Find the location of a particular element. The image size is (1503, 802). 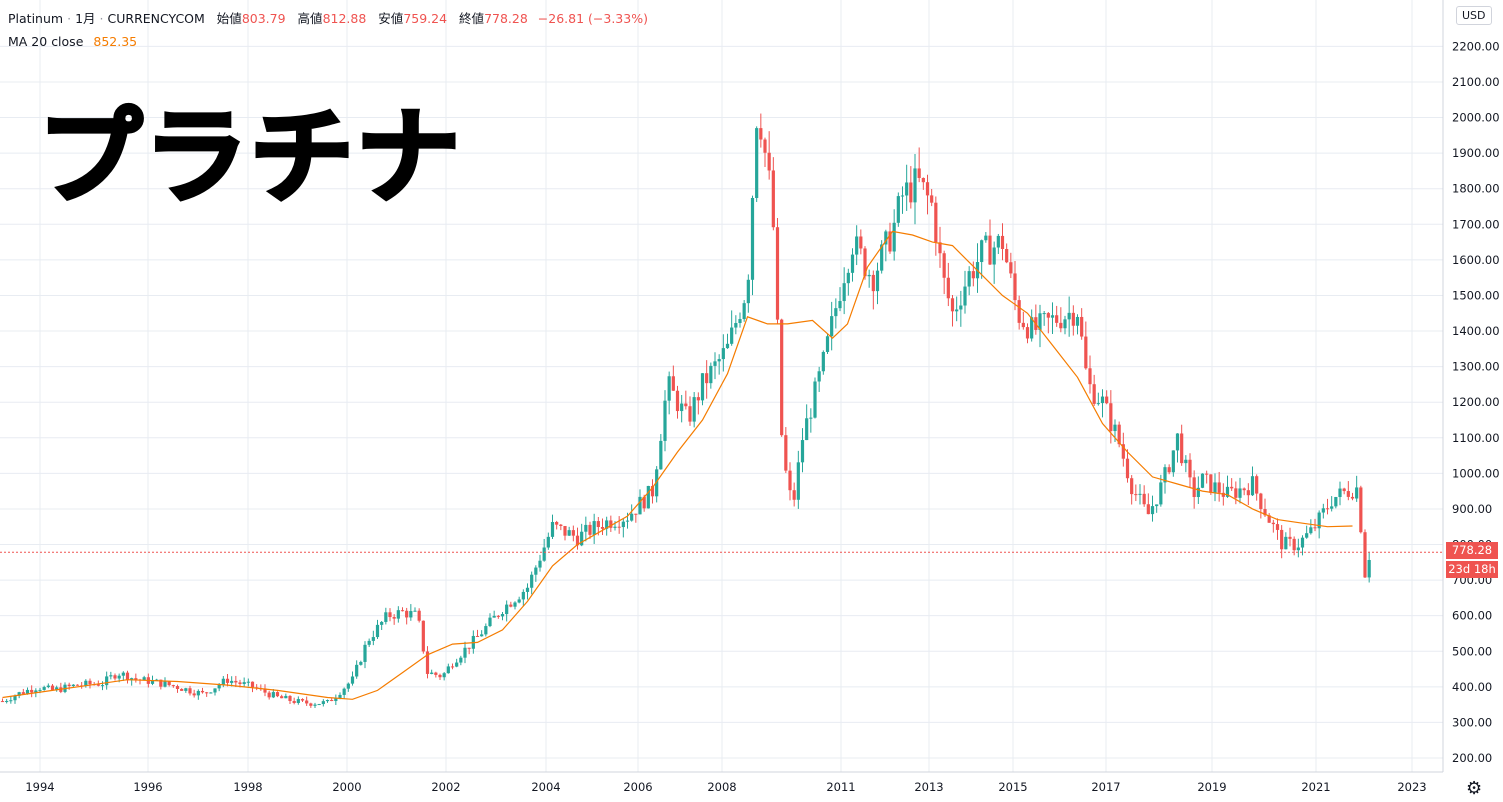

time-tick-label: 1994 is located at coordinates (39, 787).